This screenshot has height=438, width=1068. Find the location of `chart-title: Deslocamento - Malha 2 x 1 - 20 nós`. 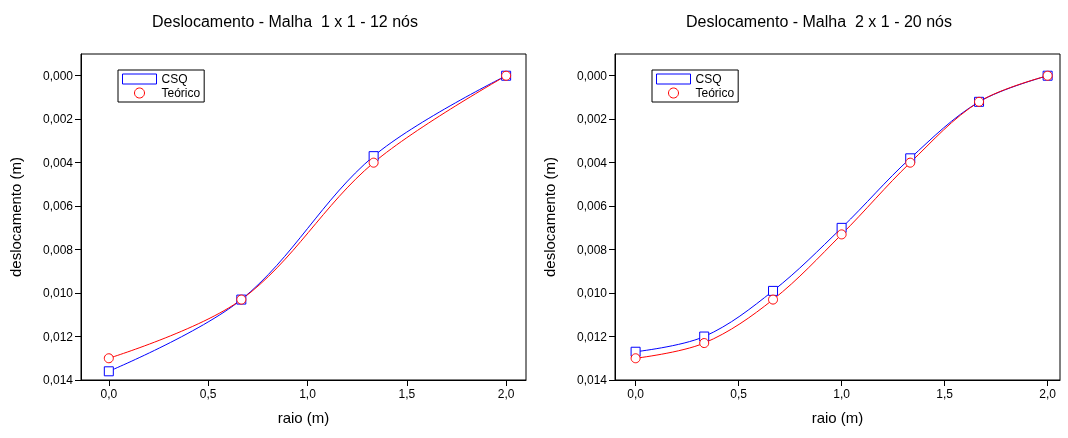

chart-title: Deslocamento - Malha 2 x 1 - 20 nós is located at coordinates (819, 21).